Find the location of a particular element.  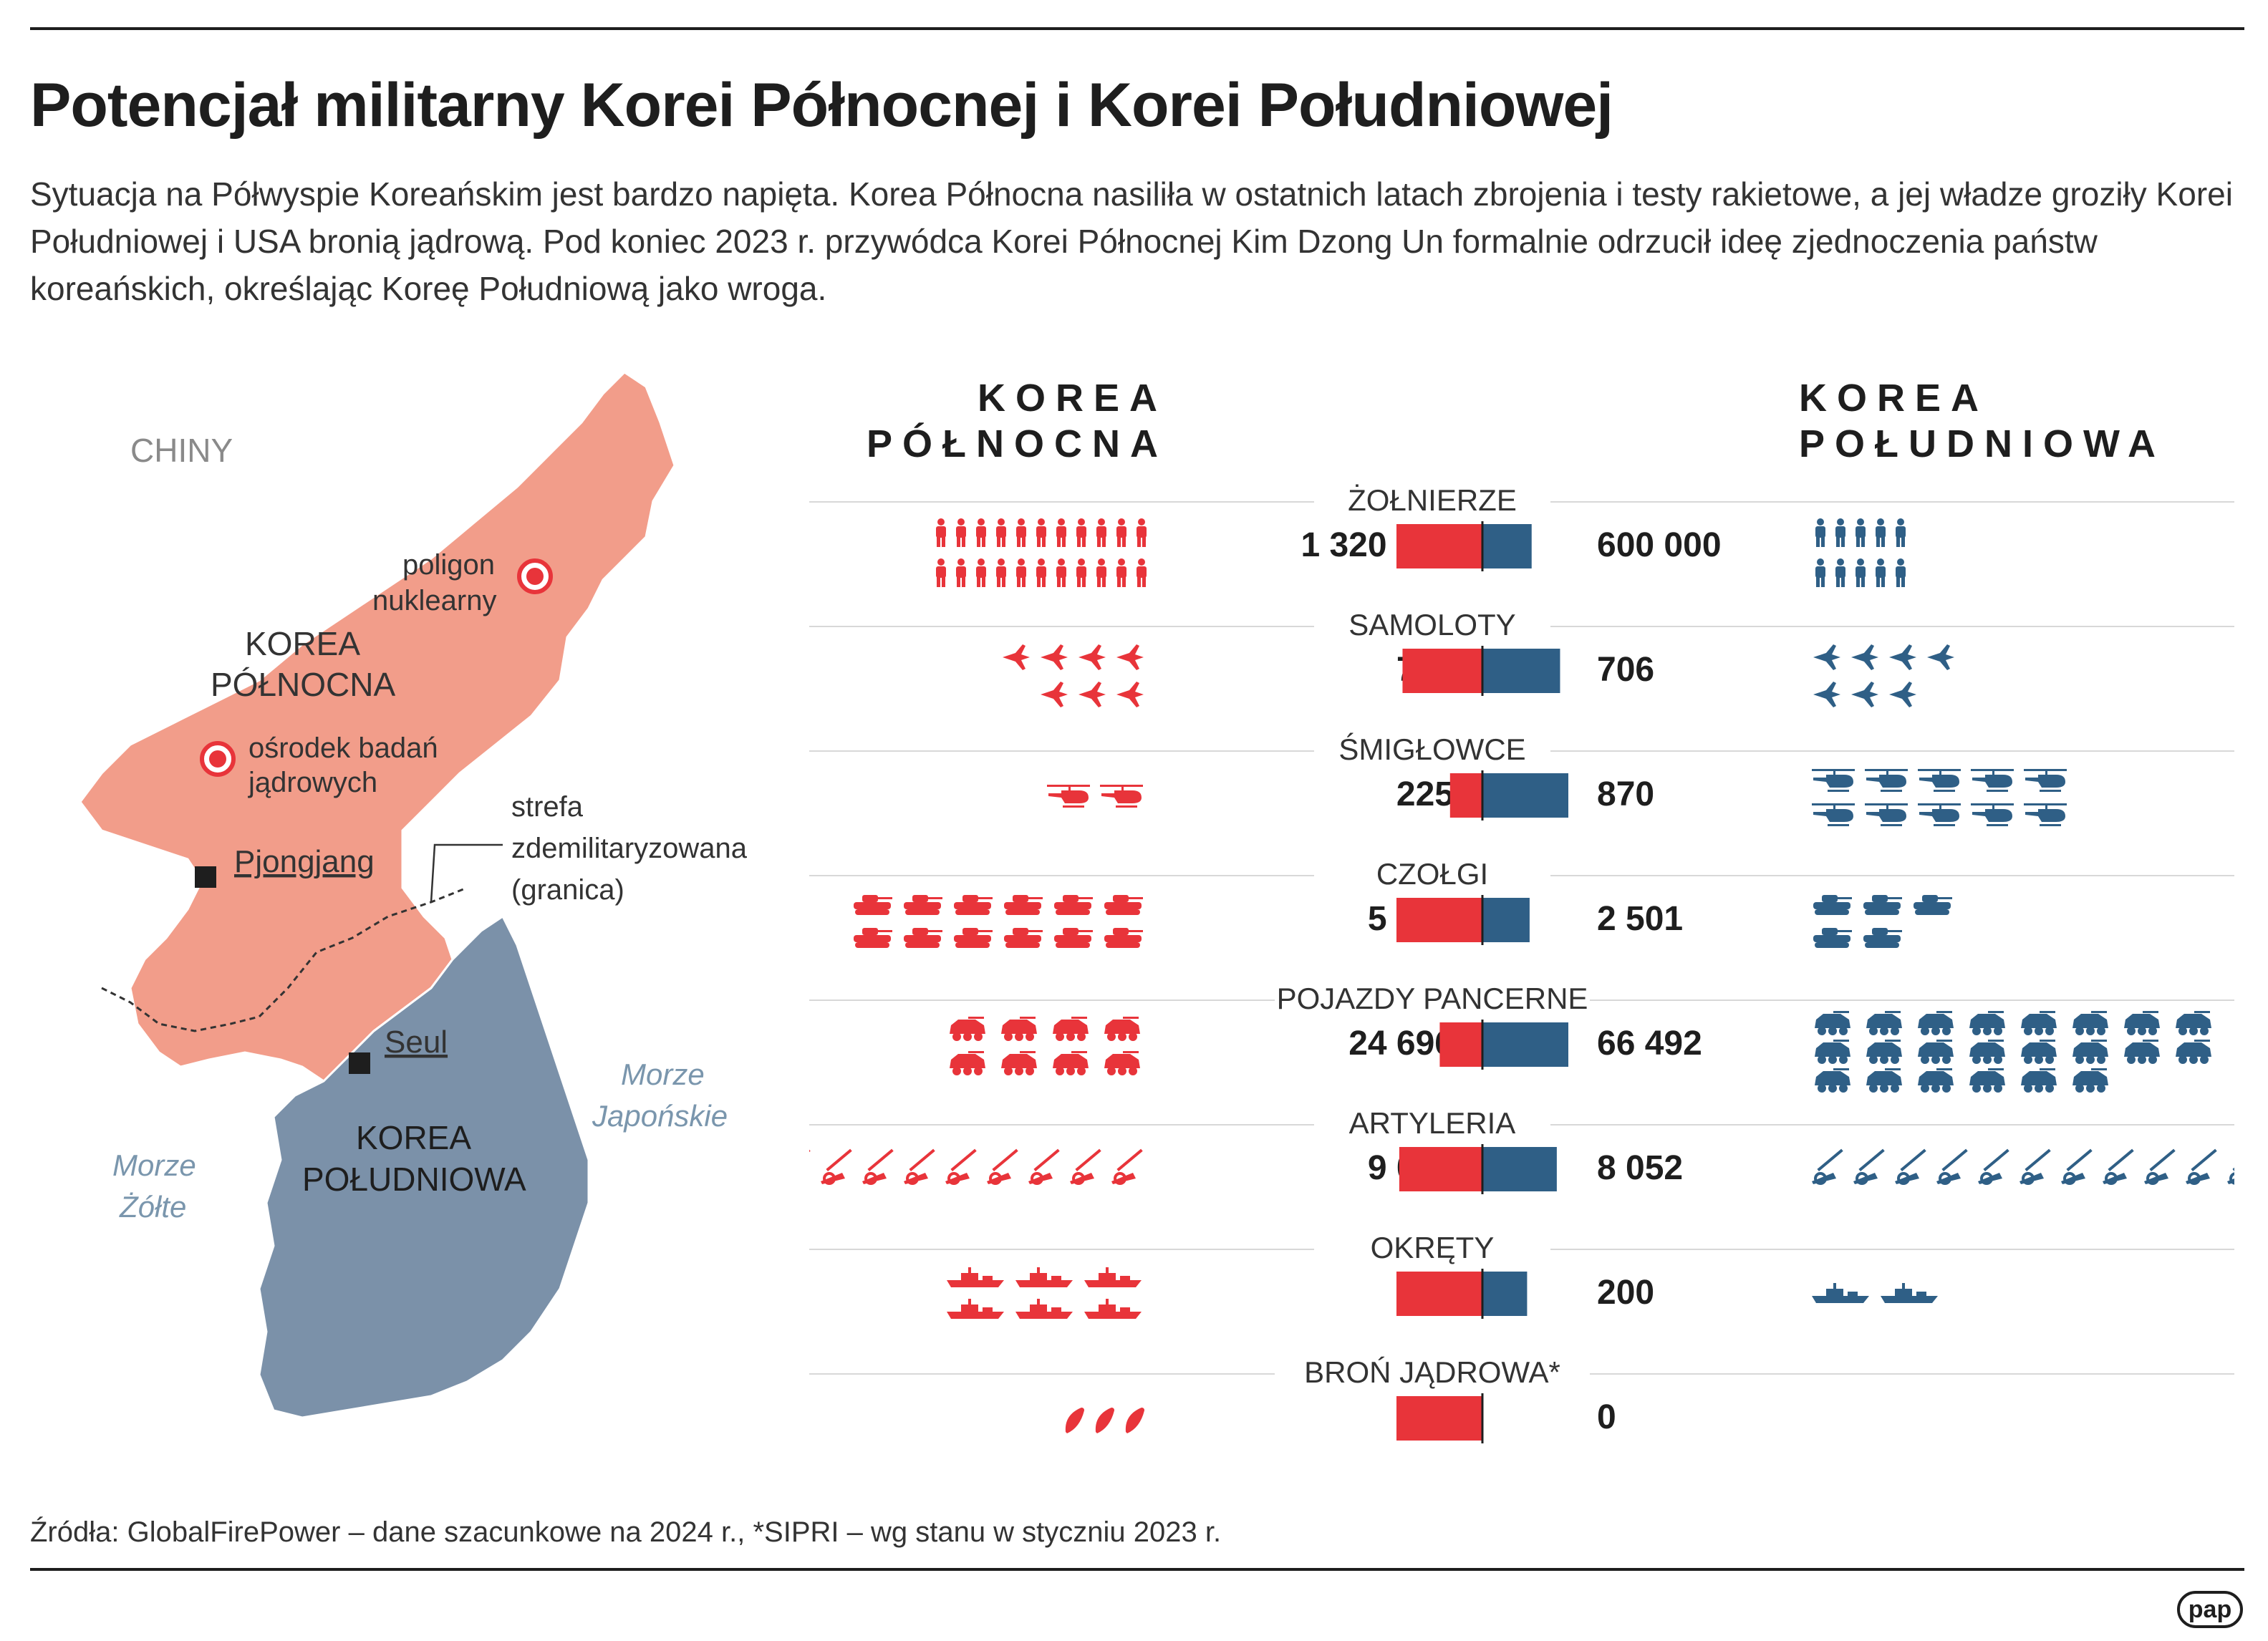

header-north: KOREA PÓŁNOCNA is located at coordinates (1017, 421).